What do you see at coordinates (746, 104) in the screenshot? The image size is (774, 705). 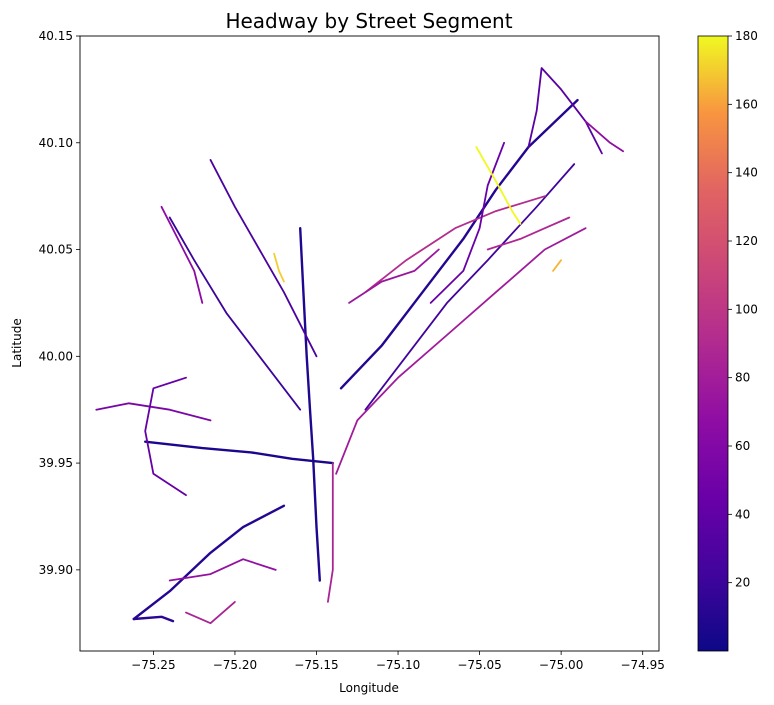 I see `colorbar-tick-label: 160` at bounding box center [746, 104].